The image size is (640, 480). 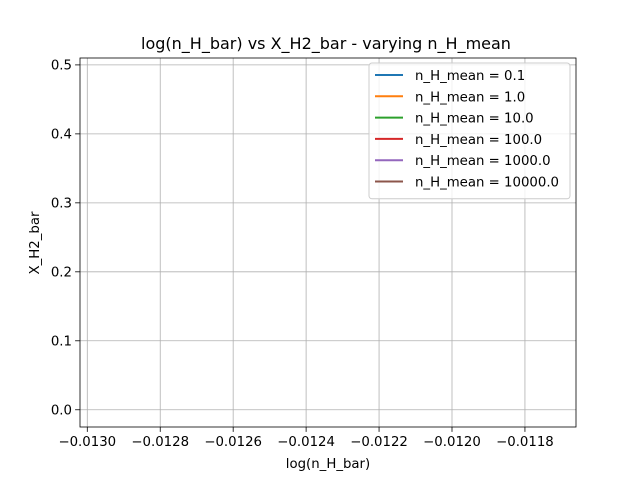 What do you see at coordinates (233, 442) in the screenshot?
I see `x-tick-label: −0.0126` at bounding box center [233, 442].